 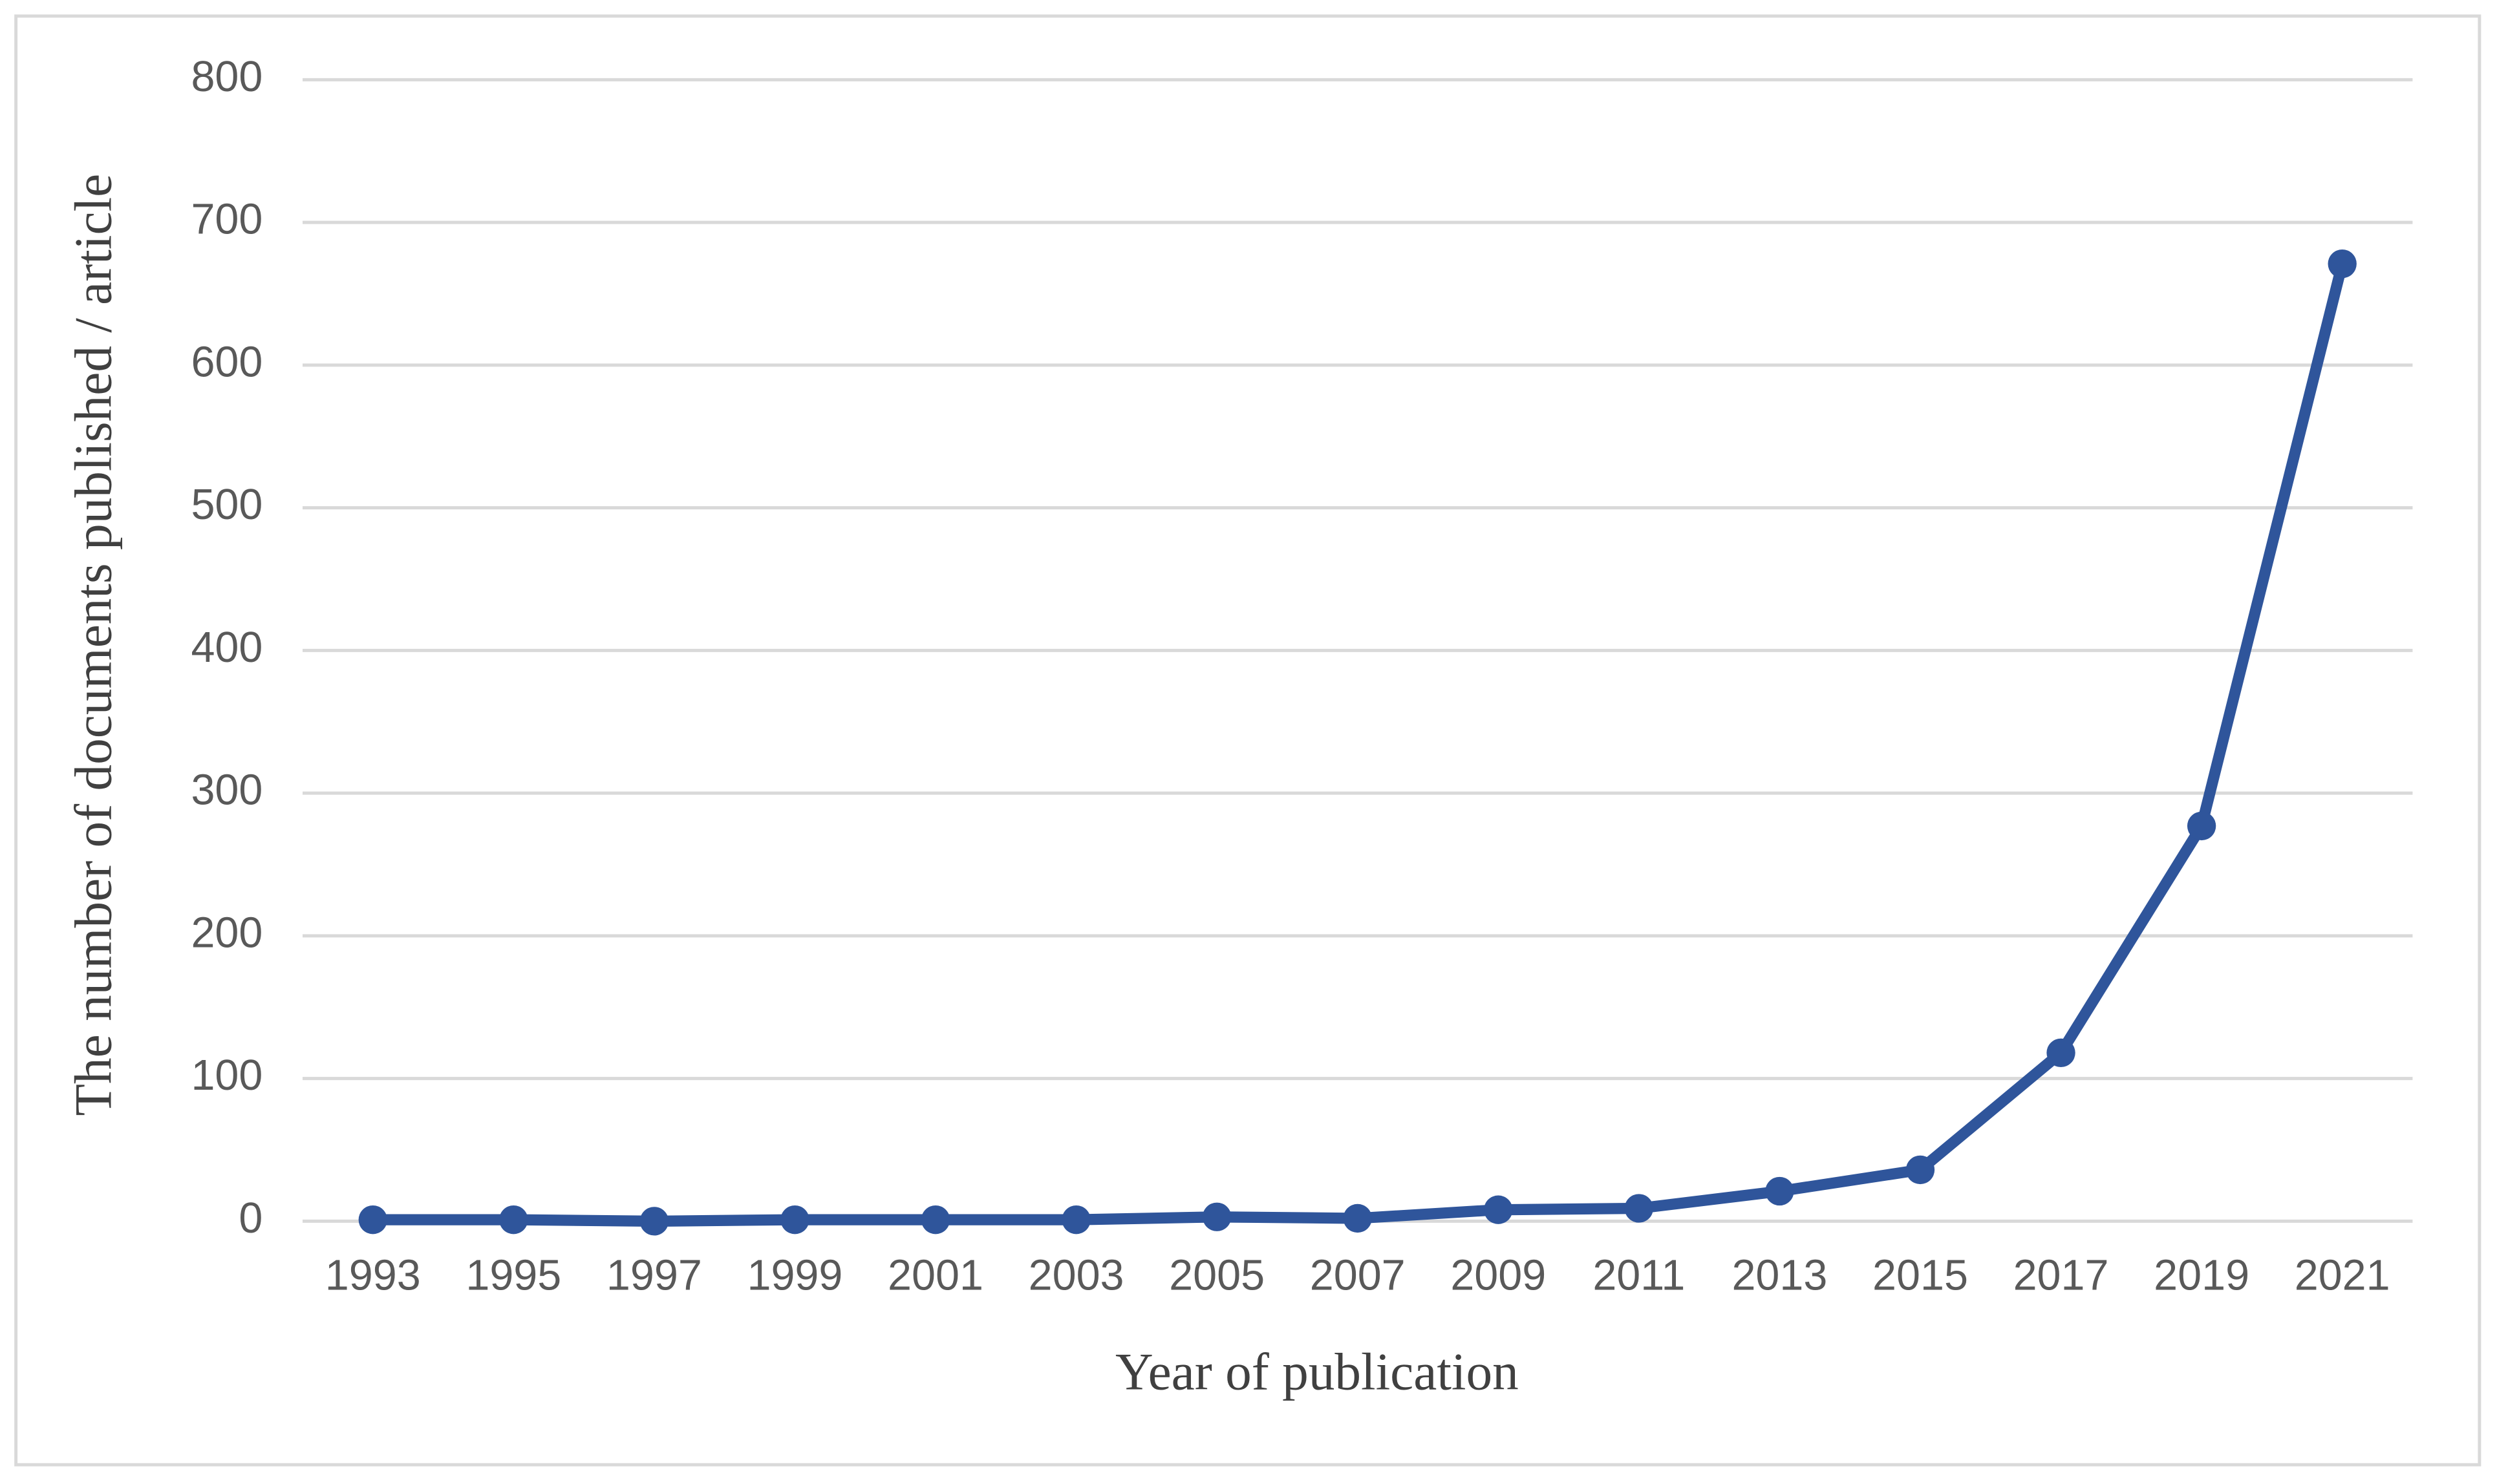 What do you see at coordinates (1779, 1276) in the screenshot?
I see `x-tick-label: 2013` at bounding box center [1779, 1276].